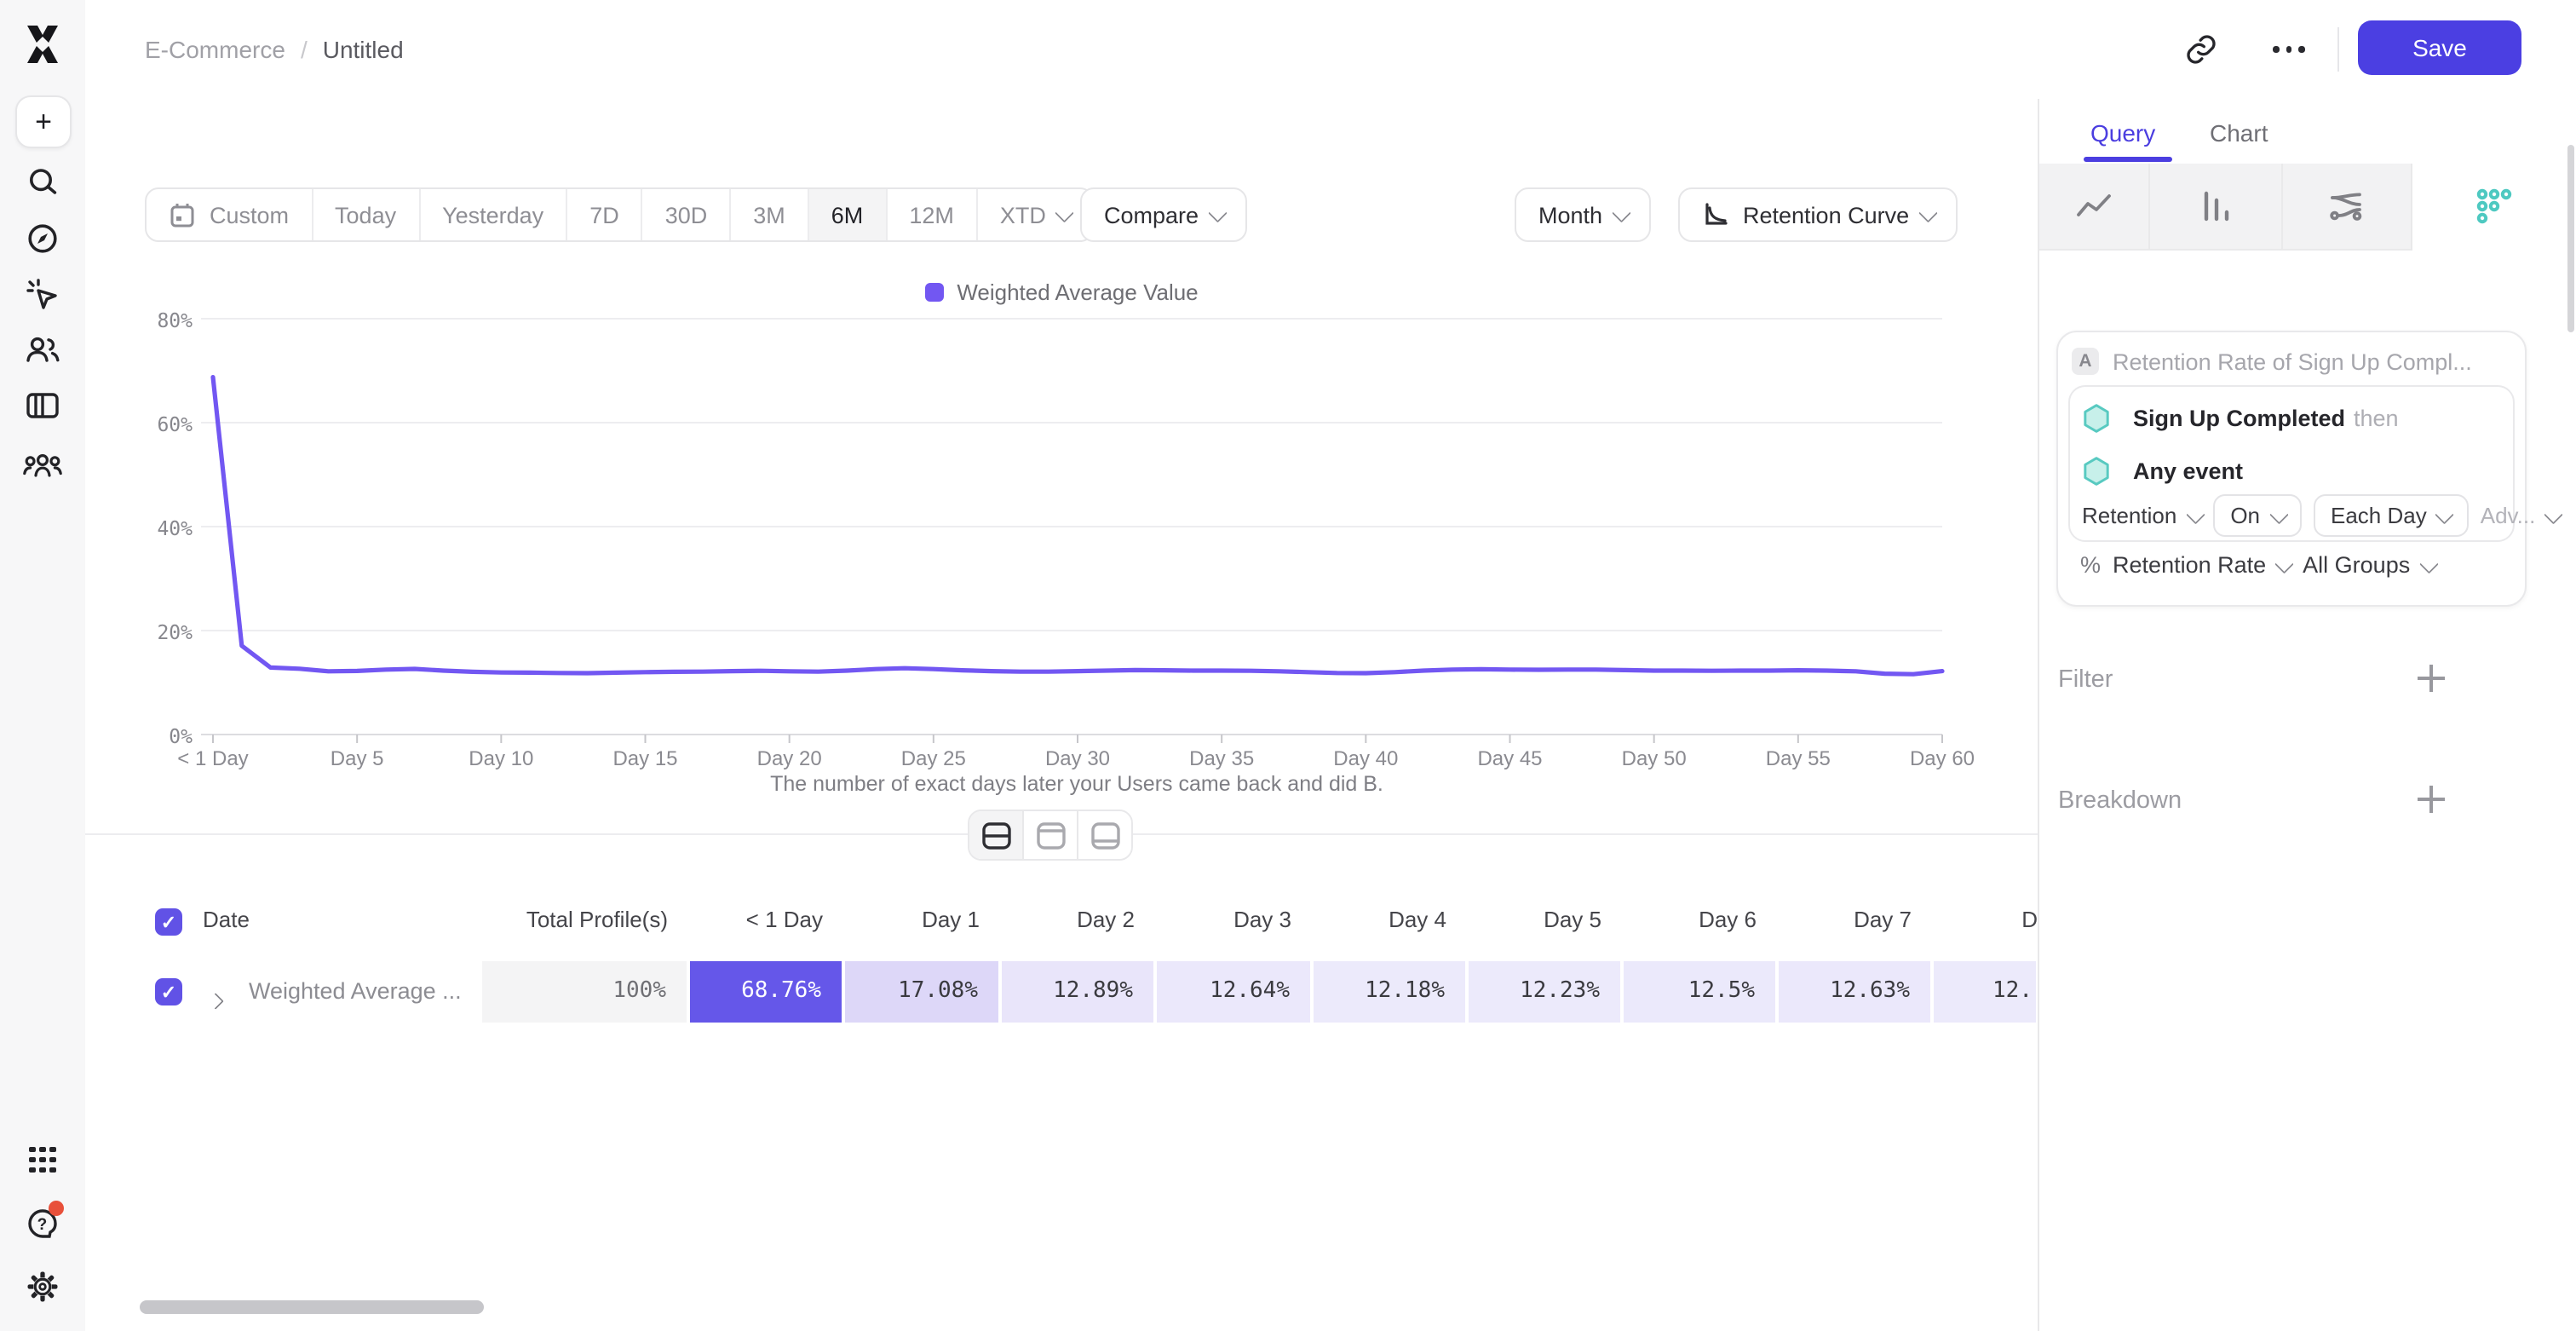 The image size is (2576, 1331). I want to click on then-label: then, so click(2376, 418).